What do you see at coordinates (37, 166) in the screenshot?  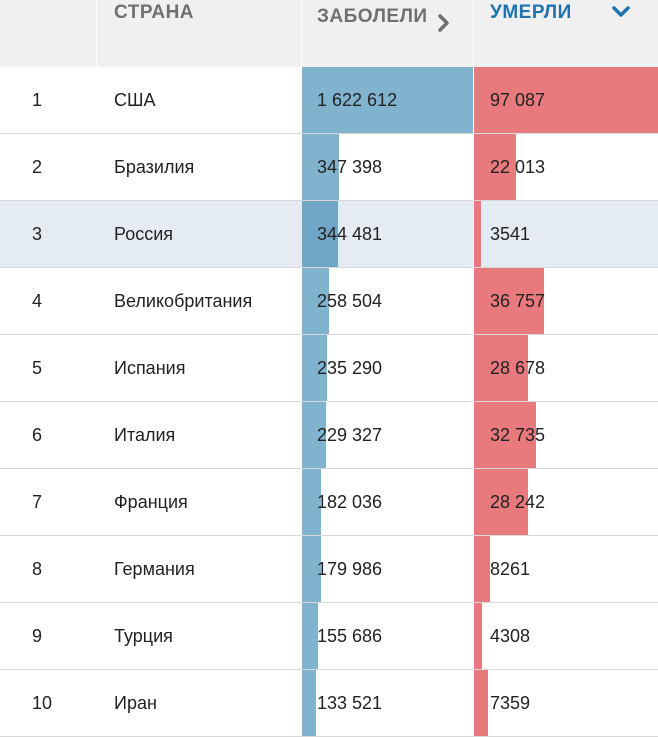 I see `row-rank: 2` at bounding box center [37, 166].